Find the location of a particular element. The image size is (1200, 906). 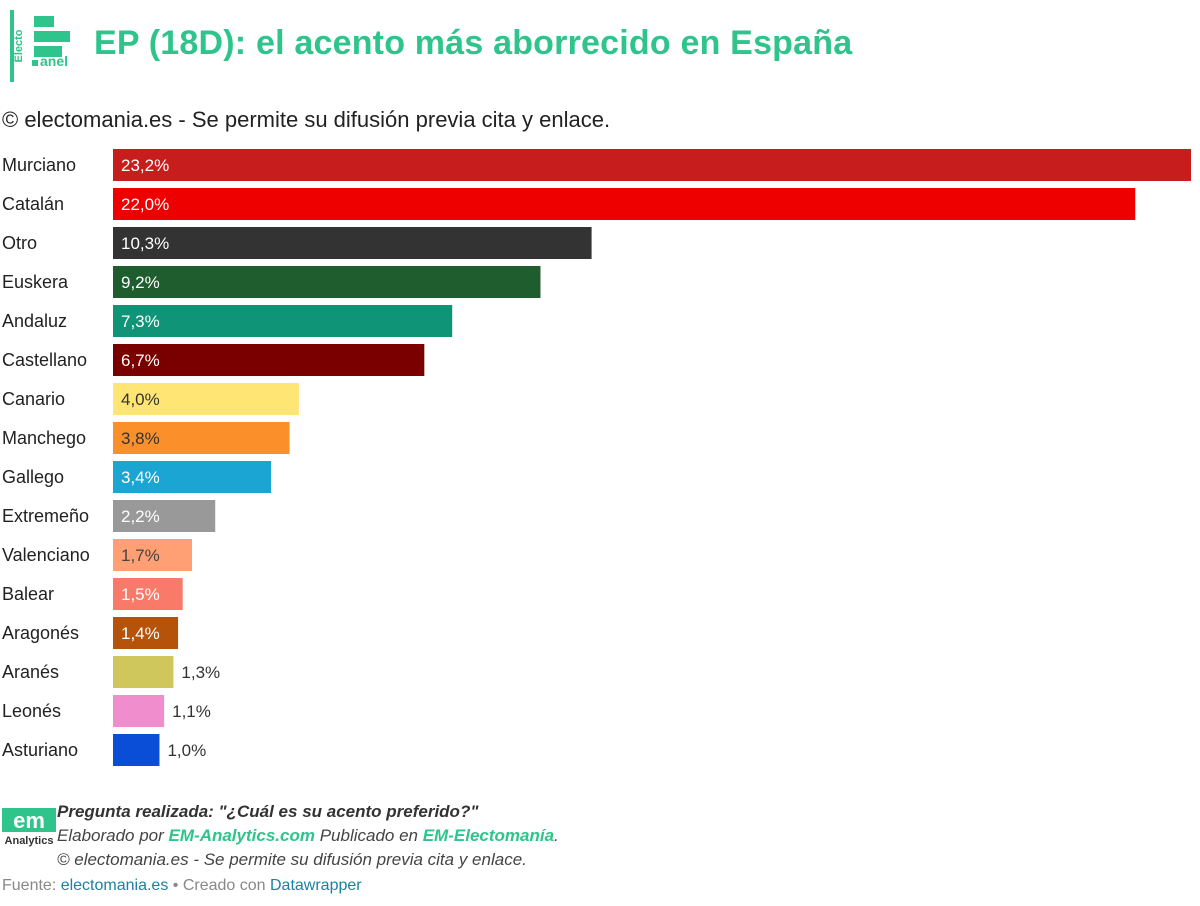

em-logo-subtext: Analytics is located at coordinates (29, 841).